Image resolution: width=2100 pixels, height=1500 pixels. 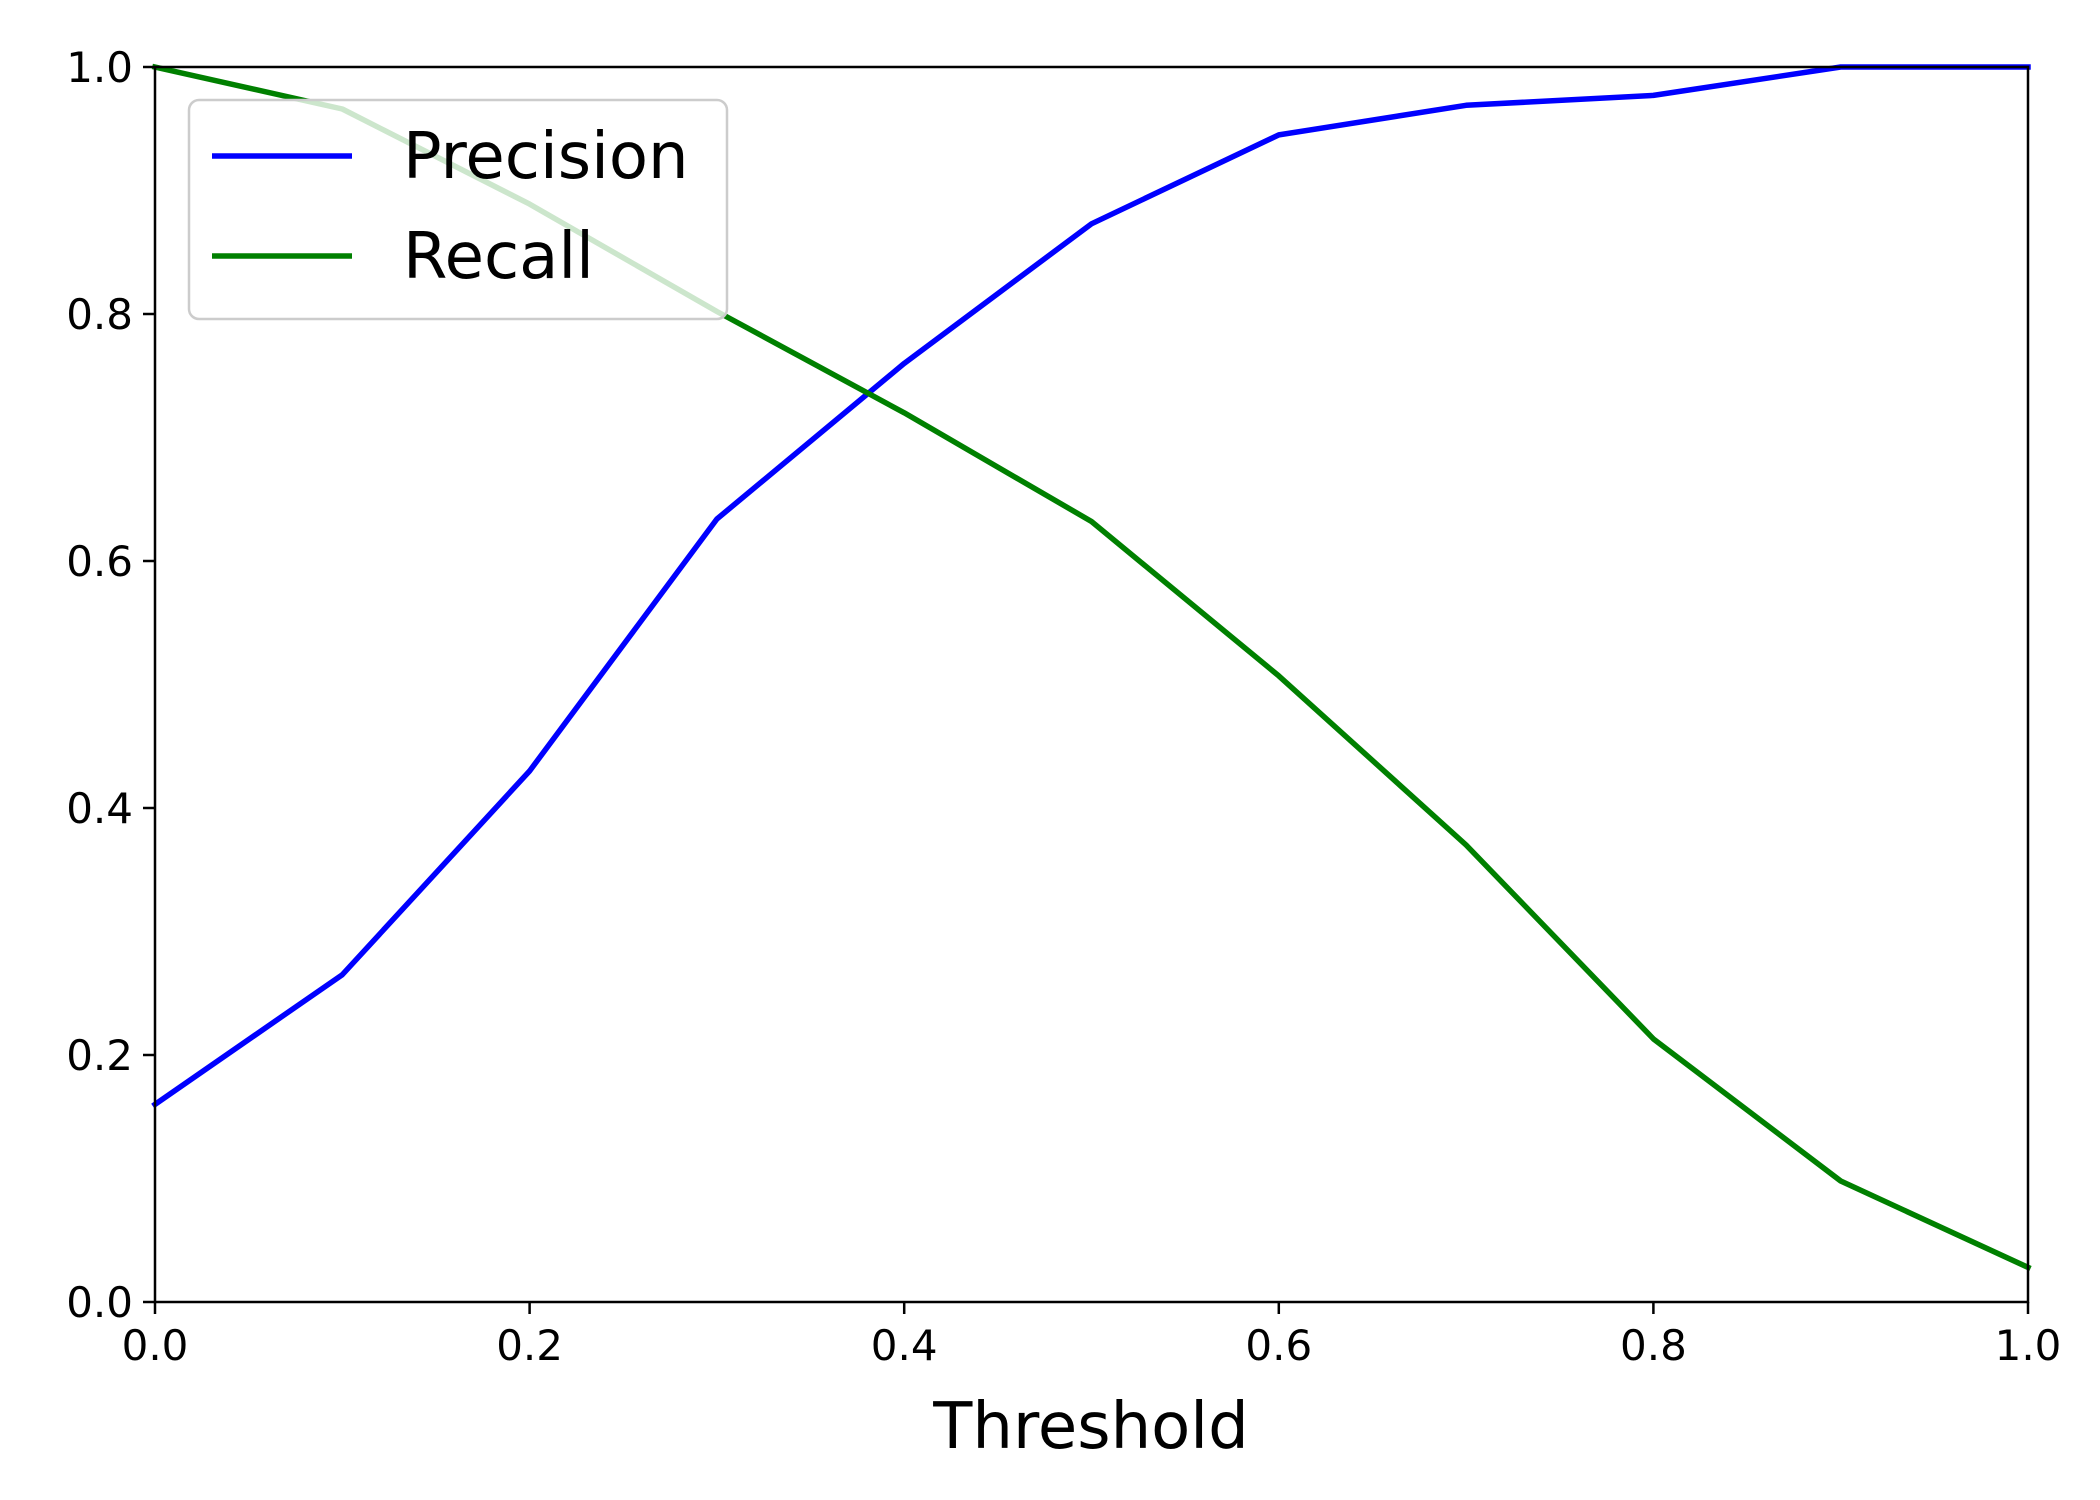 I want to click on x-tick-label: 0.2, so click(x=529, y=1345).